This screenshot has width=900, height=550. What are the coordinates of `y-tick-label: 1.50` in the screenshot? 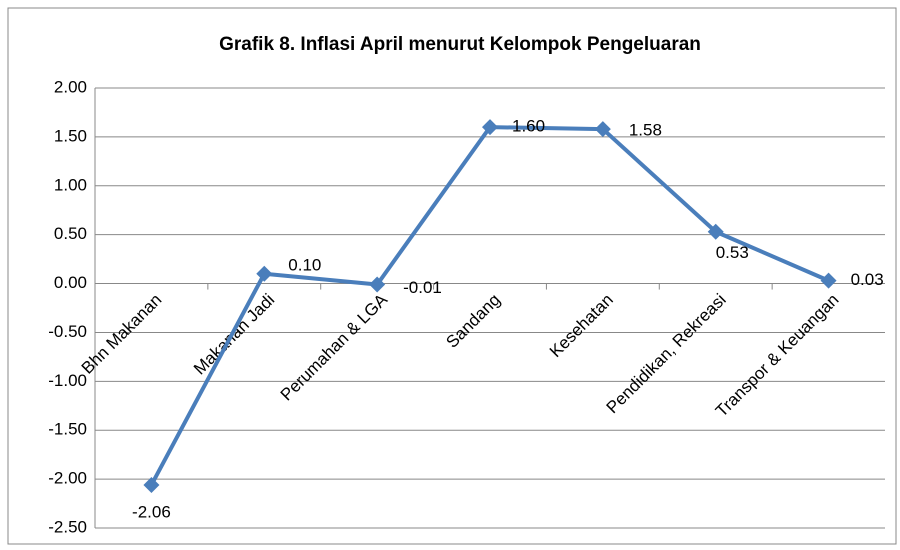 It's located at (70, 135).